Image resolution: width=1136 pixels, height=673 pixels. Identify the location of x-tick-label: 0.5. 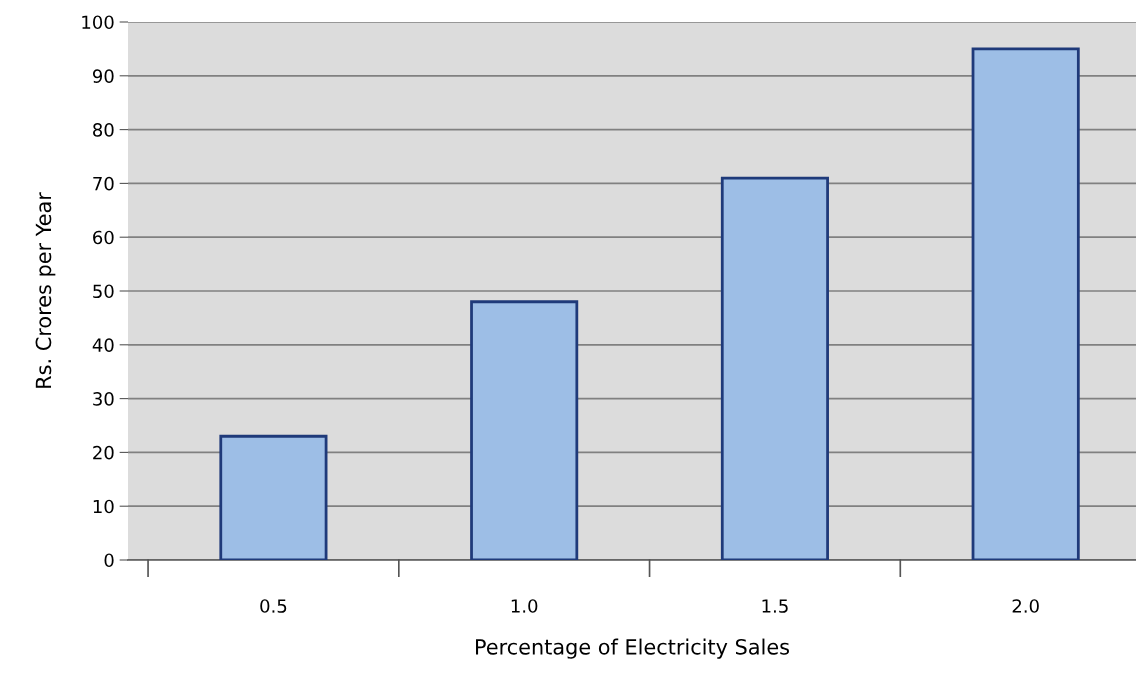
(273, 606).